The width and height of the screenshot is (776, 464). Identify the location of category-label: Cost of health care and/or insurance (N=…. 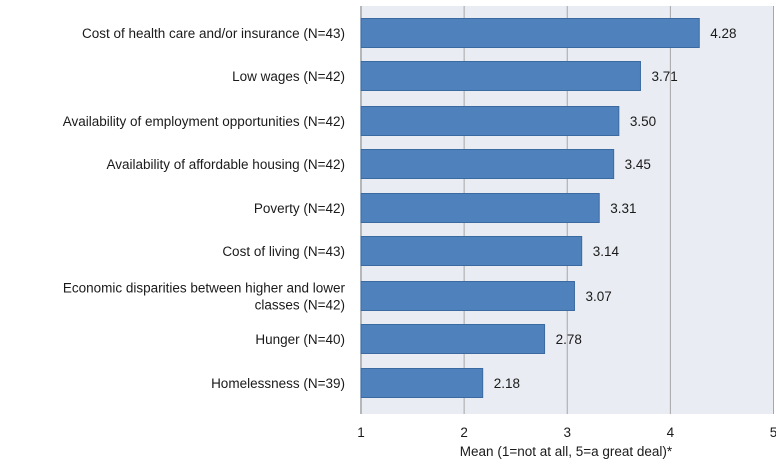
(213, 33).